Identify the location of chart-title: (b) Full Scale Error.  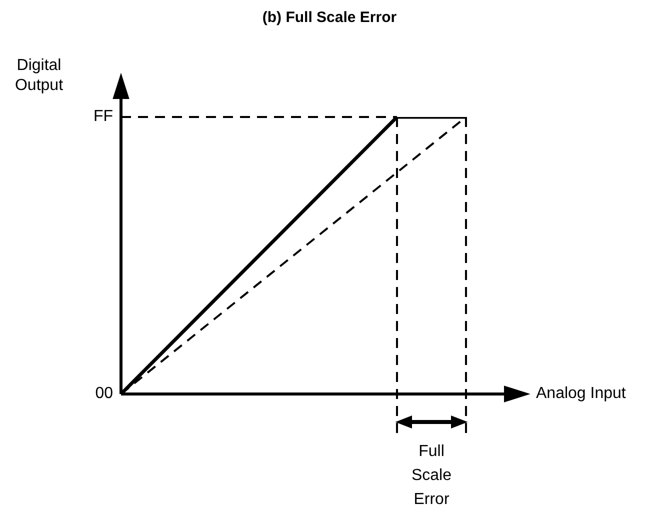
(329, 18).